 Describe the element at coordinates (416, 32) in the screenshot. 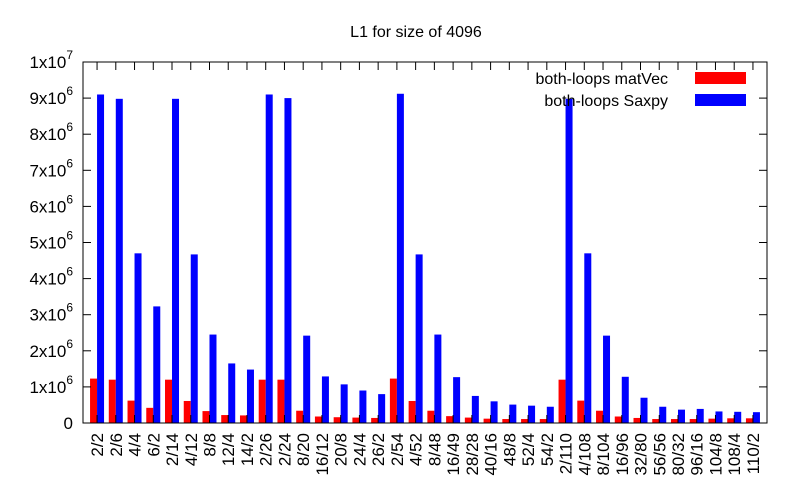

I see `chart-title: L1 for size of 4096` at that location.